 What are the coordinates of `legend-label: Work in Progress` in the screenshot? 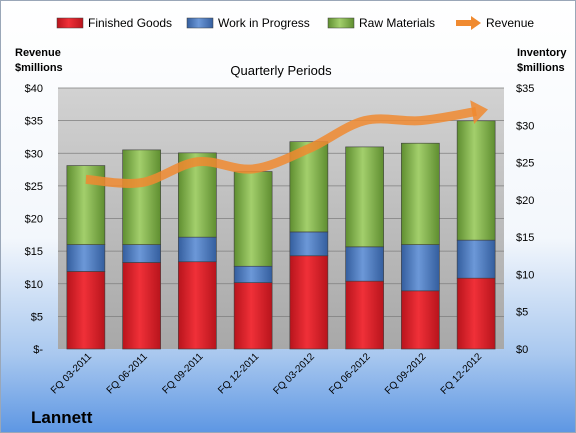 It's located at (264, 23).